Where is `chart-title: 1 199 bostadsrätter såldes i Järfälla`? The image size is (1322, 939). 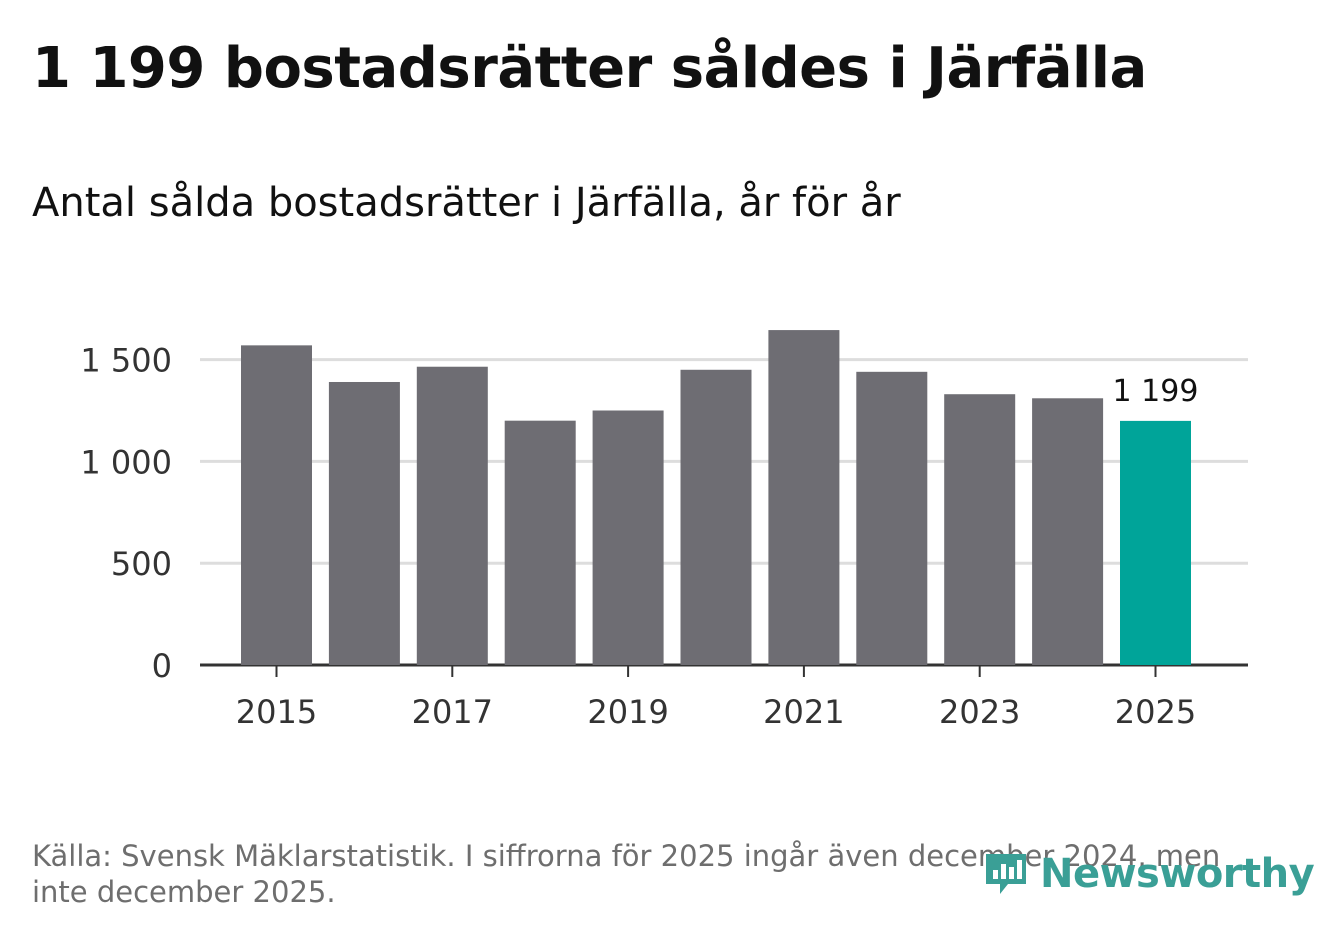
chart-title: 1 199 bostadsrätter såldes i Järfälla is located at coordinates (589, 68).